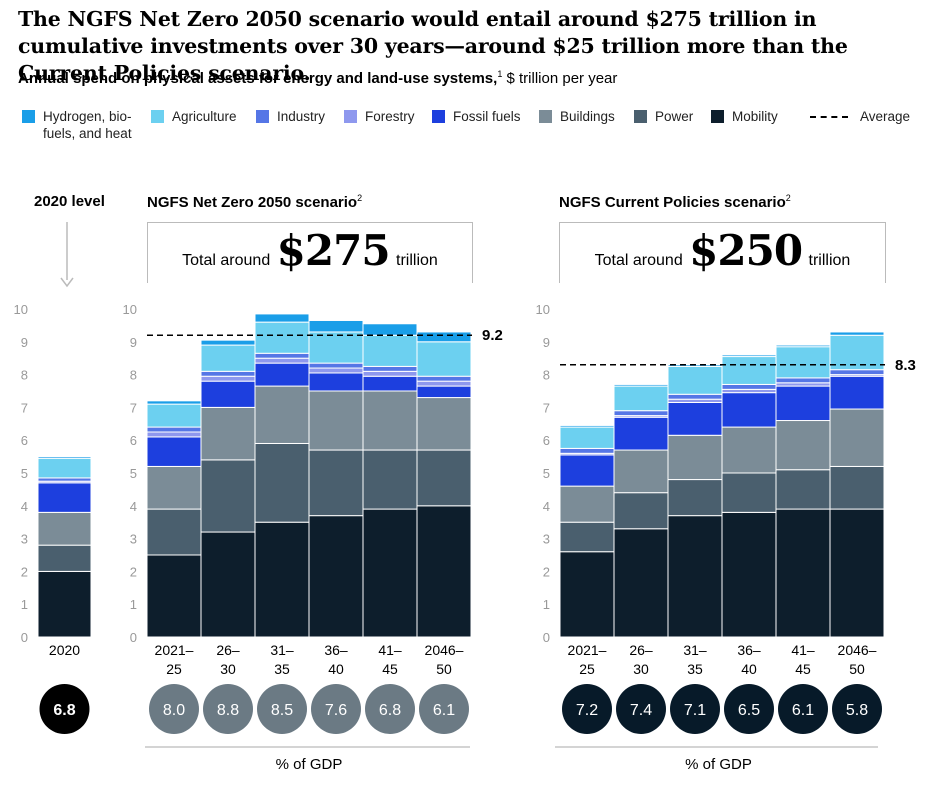  What do you see at coordinates (336, 650) in the screenshot?
I see `net-zero-category-label: 36–` at bounding box center [336, 650].